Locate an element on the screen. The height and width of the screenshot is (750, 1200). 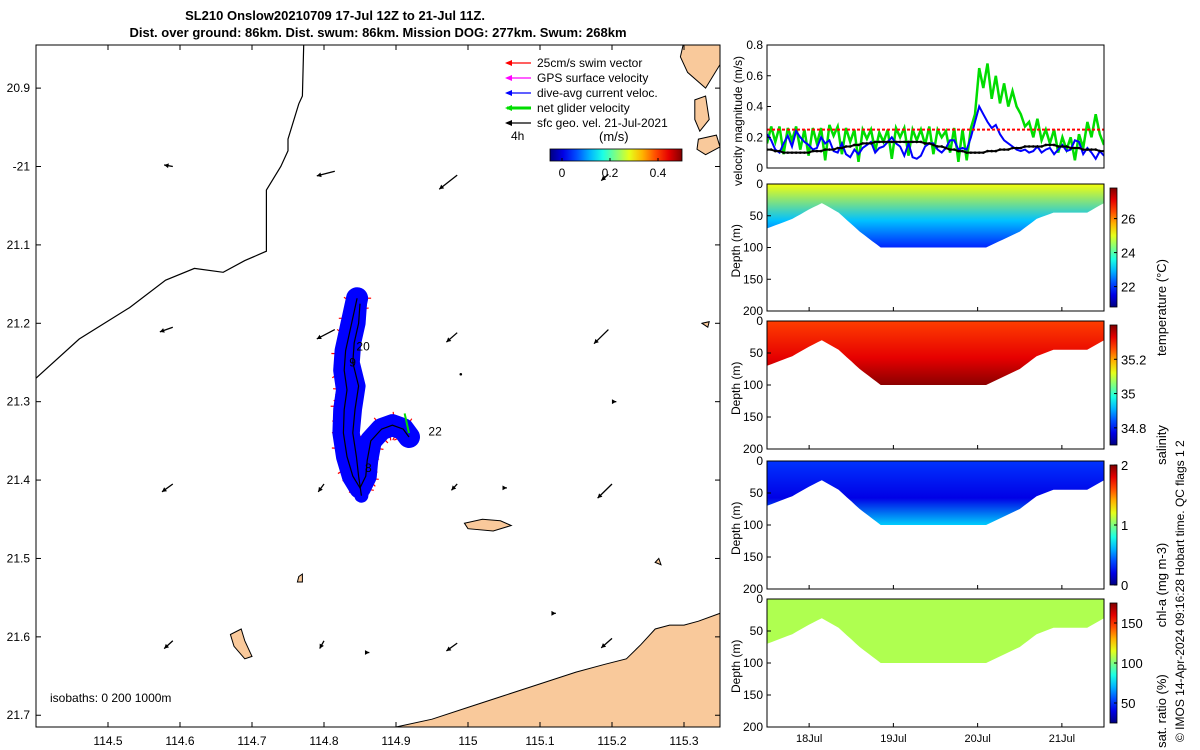
map-colorbar-tick-label: 0 is located at coordinates (562, 173).